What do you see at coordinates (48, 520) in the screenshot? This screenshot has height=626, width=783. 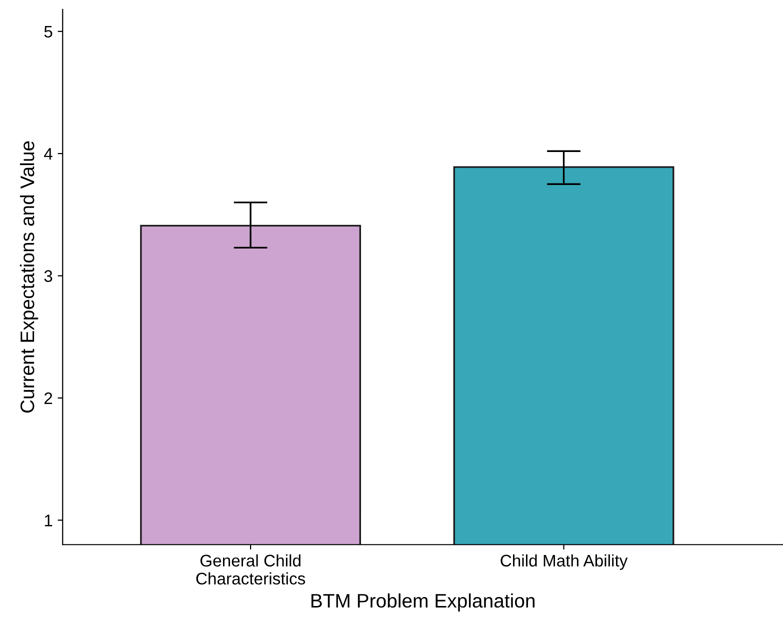 I see `y-tick-label: 1` at bounding box center [48, 520].